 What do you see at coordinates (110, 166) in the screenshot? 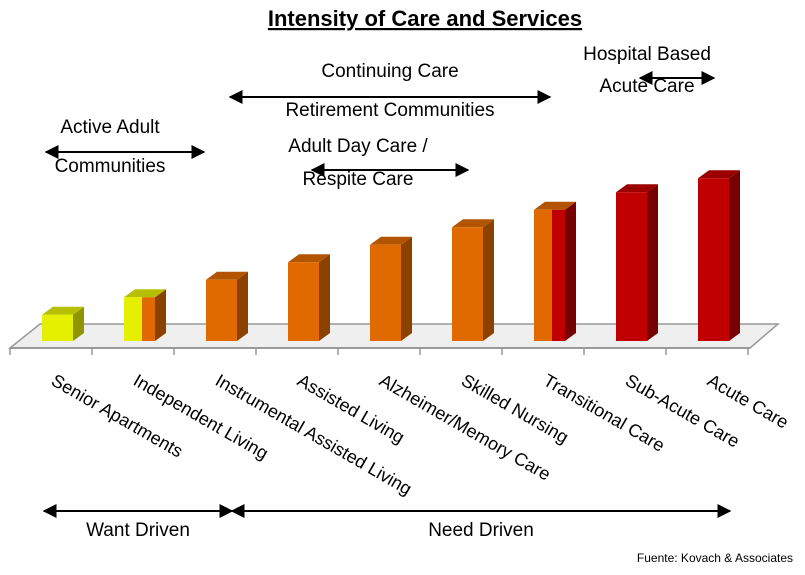
I see `range-label: Communities` at bounding box center [110, 166].